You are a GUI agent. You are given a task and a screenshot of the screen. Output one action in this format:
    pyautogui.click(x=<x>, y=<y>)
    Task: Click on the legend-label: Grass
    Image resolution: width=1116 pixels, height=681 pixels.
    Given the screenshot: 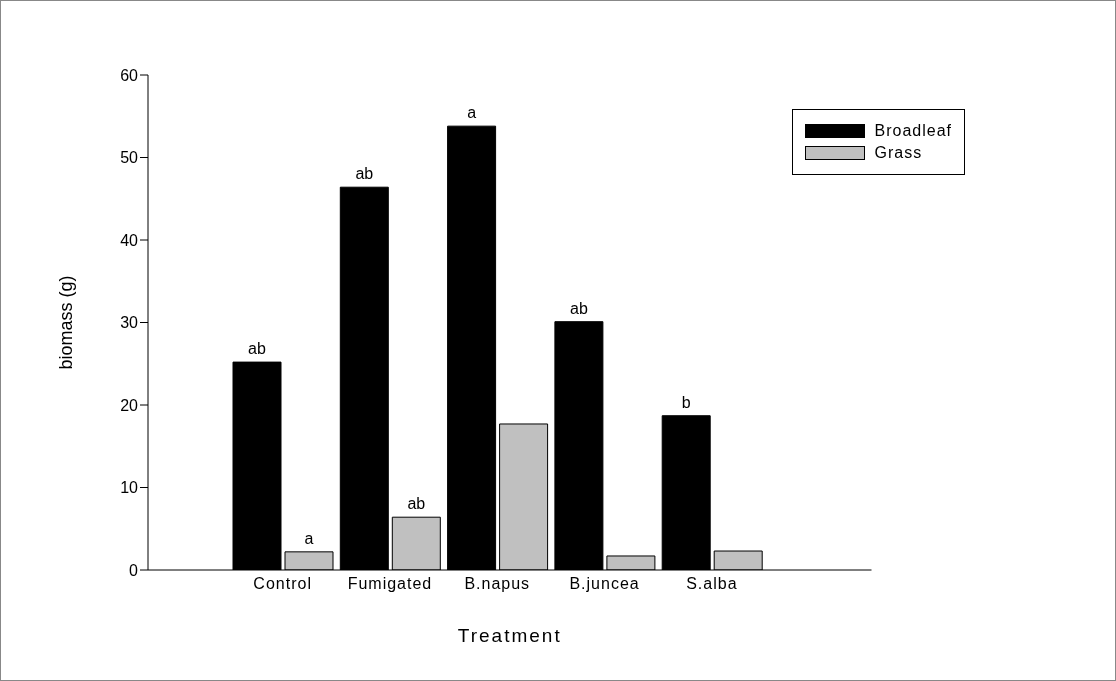 What is the action you would take?
    pyautogui.click(x=898, y=153)
    